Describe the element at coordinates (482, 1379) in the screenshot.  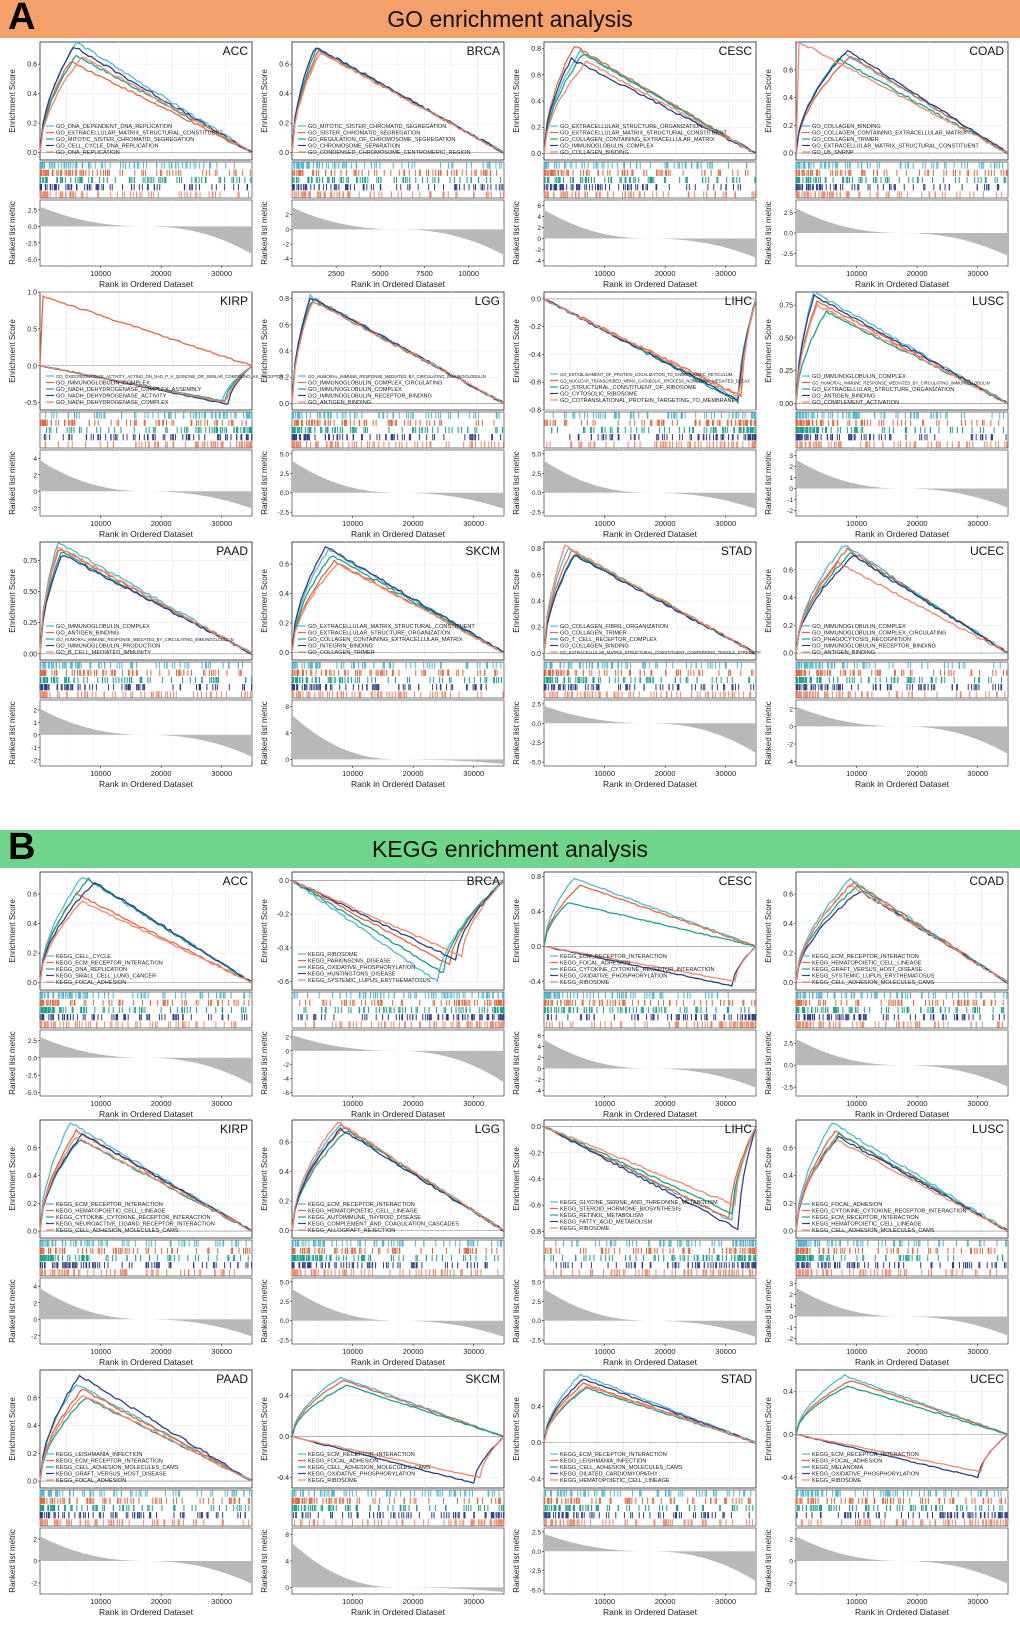
I see `cancer-type-label: SKCM` at that location.